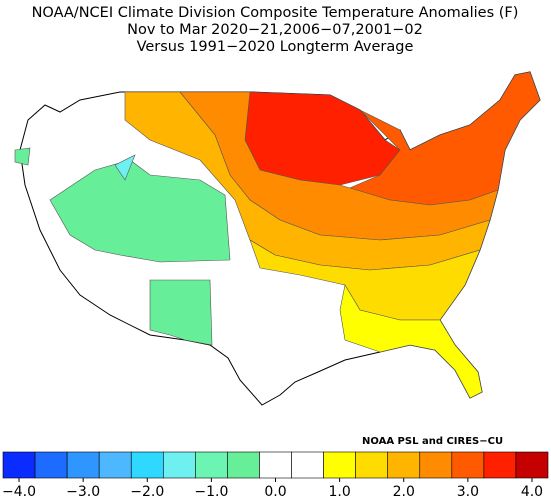 The height and width of the screenshot is (499, 551). Describe the element at coordinates (125, 167) in the screenshot. I see `anomaly-cyan` at that location.